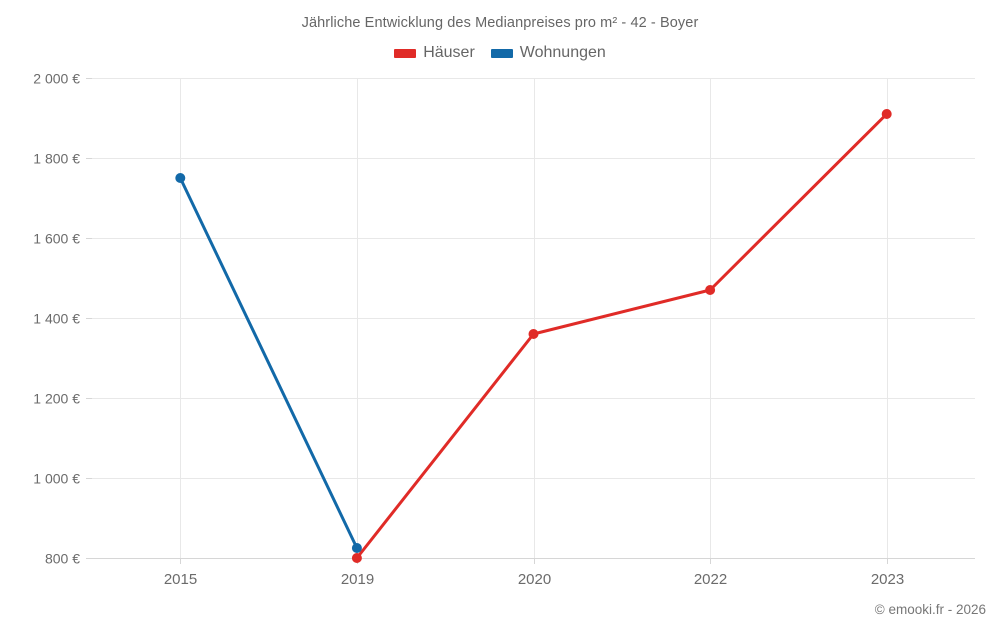 The image size is (1000, 625). What do you see at coordinates (268, 363) in the screenshot?
I see `series-line-wohnungen` at bounding box center [268, 363].